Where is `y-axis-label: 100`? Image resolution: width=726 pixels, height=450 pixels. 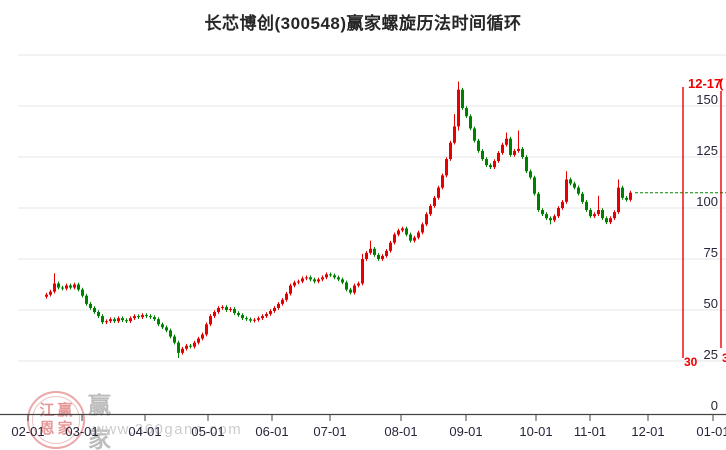
y-axis-label: 100 is located at coordinates (707, 201).